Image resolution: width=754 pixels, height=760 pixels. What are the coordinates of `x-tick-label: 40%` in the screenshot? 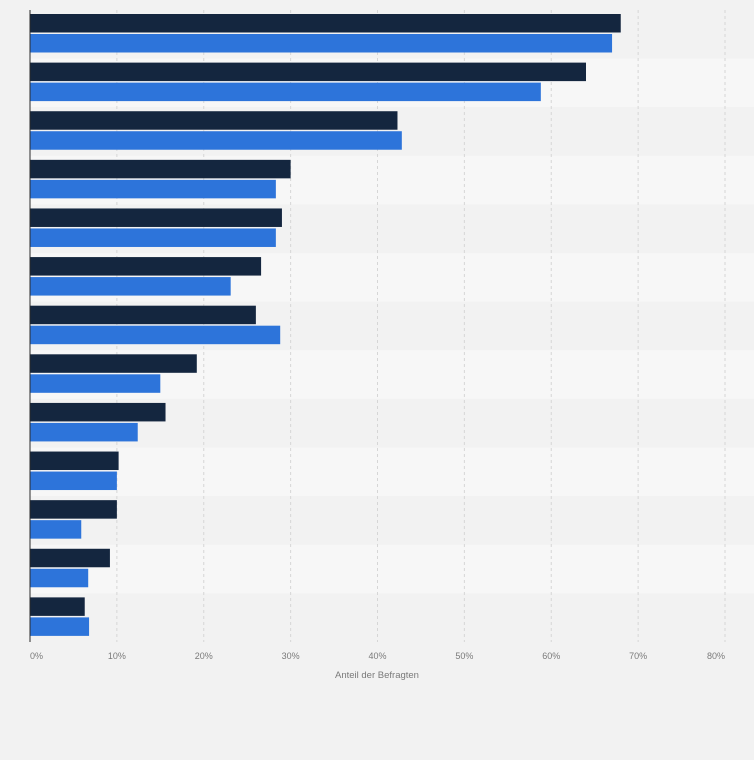 It's located at (377, 656).